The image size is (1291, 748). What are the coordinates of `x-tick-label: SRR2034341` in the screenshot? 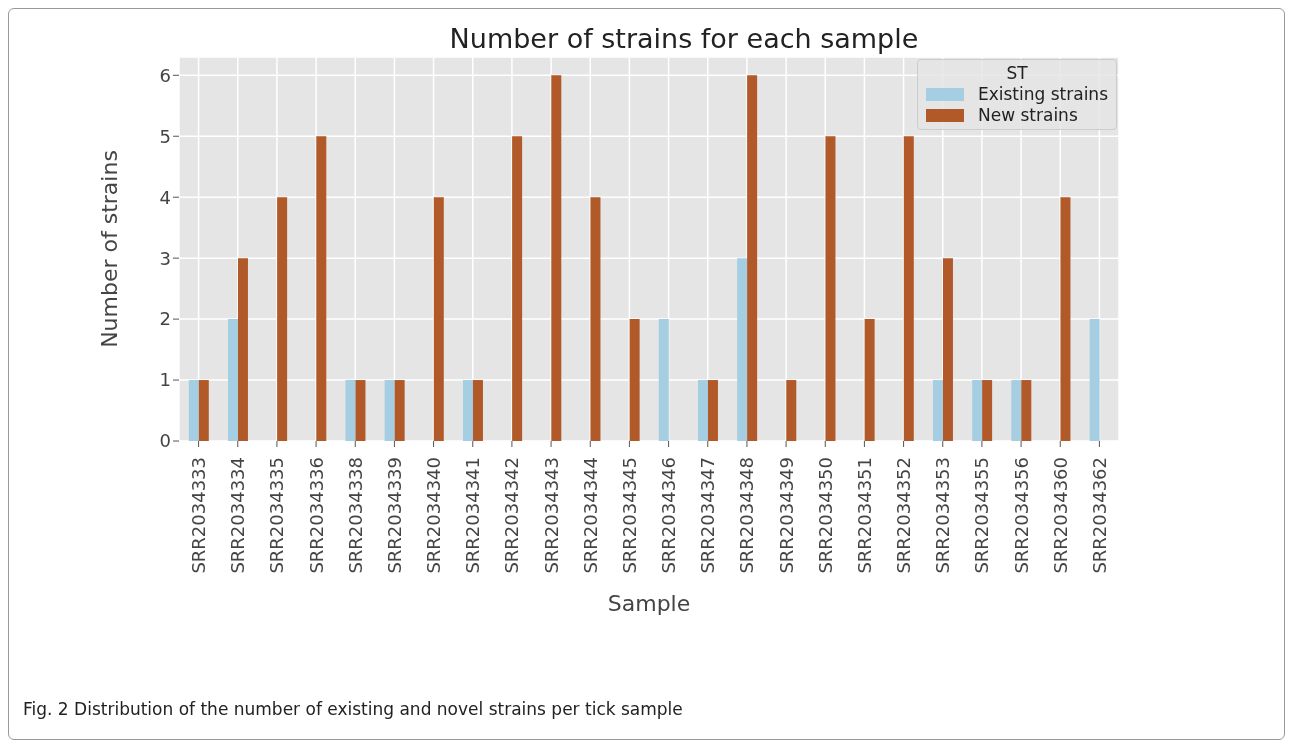 It's located at (473, 515).